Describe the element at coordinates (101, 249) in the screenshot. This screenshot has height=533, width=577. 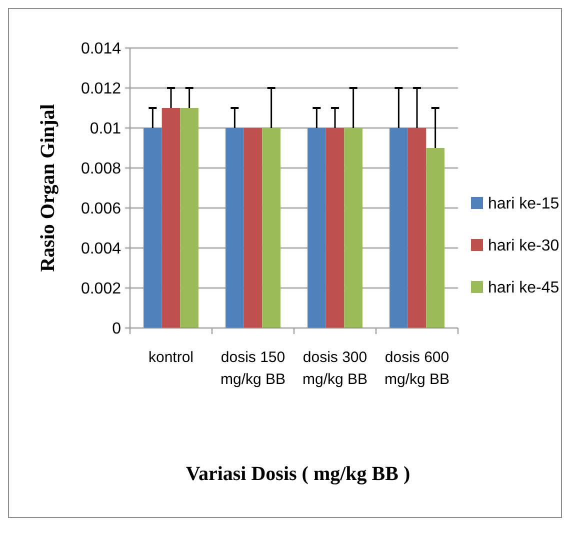
I see `y-tick-label: 0.004` at that location.